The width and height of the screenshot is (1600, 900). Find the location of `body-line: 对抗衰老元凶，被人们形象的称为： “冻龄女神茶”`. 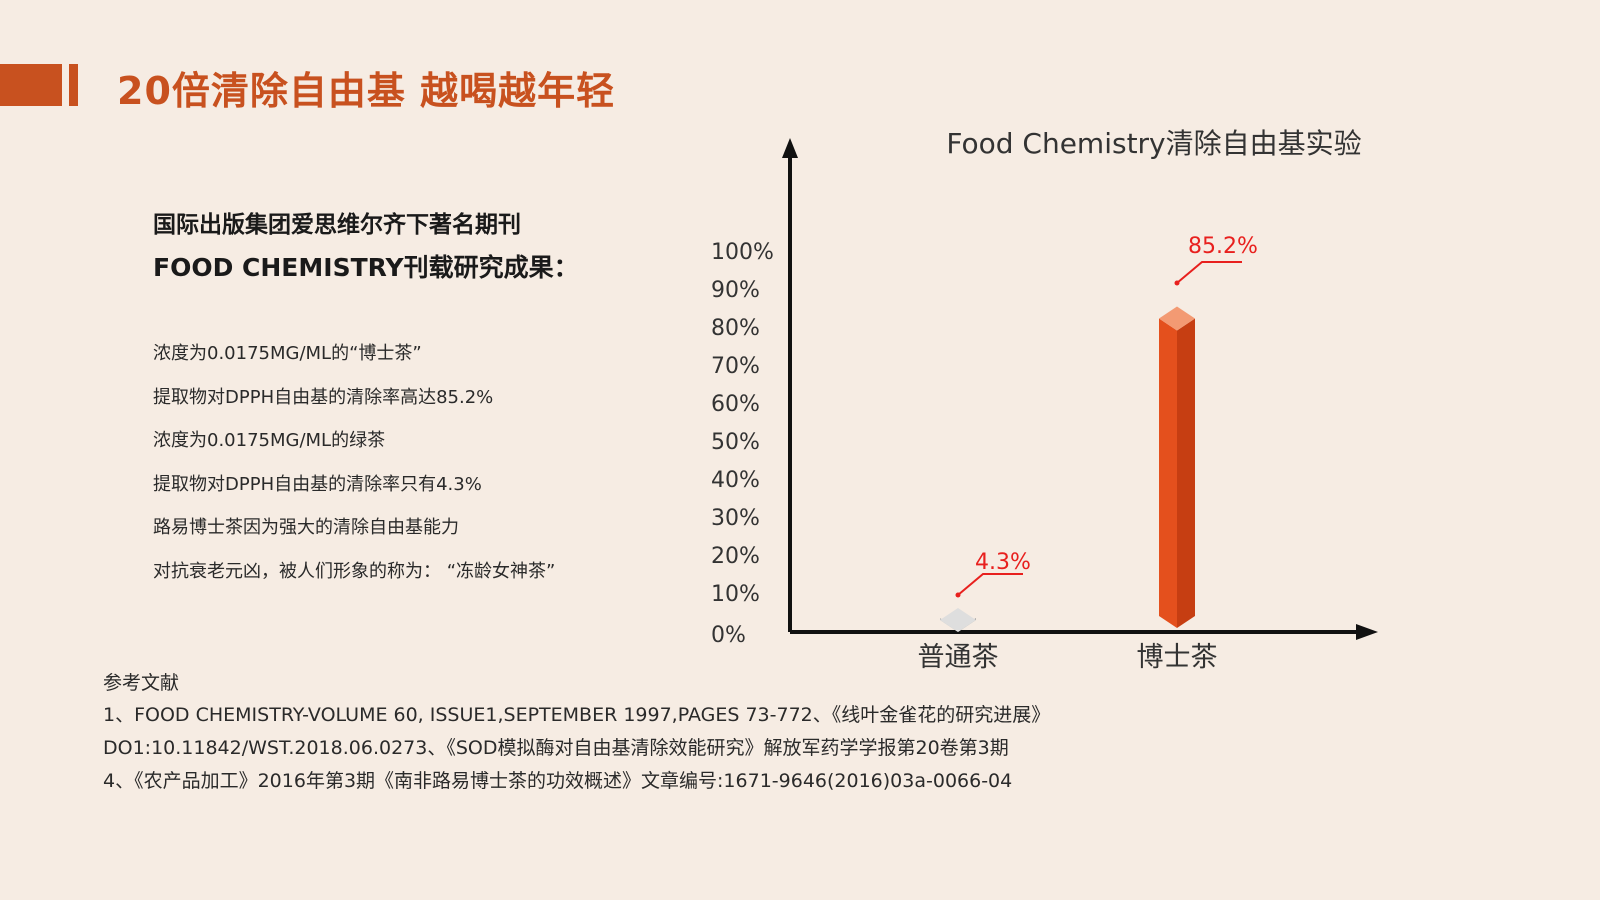

body-line: 对抗衰老元凶，被人们形象的称为： “冻龄女神茶” is located at coordinates (354, 571).